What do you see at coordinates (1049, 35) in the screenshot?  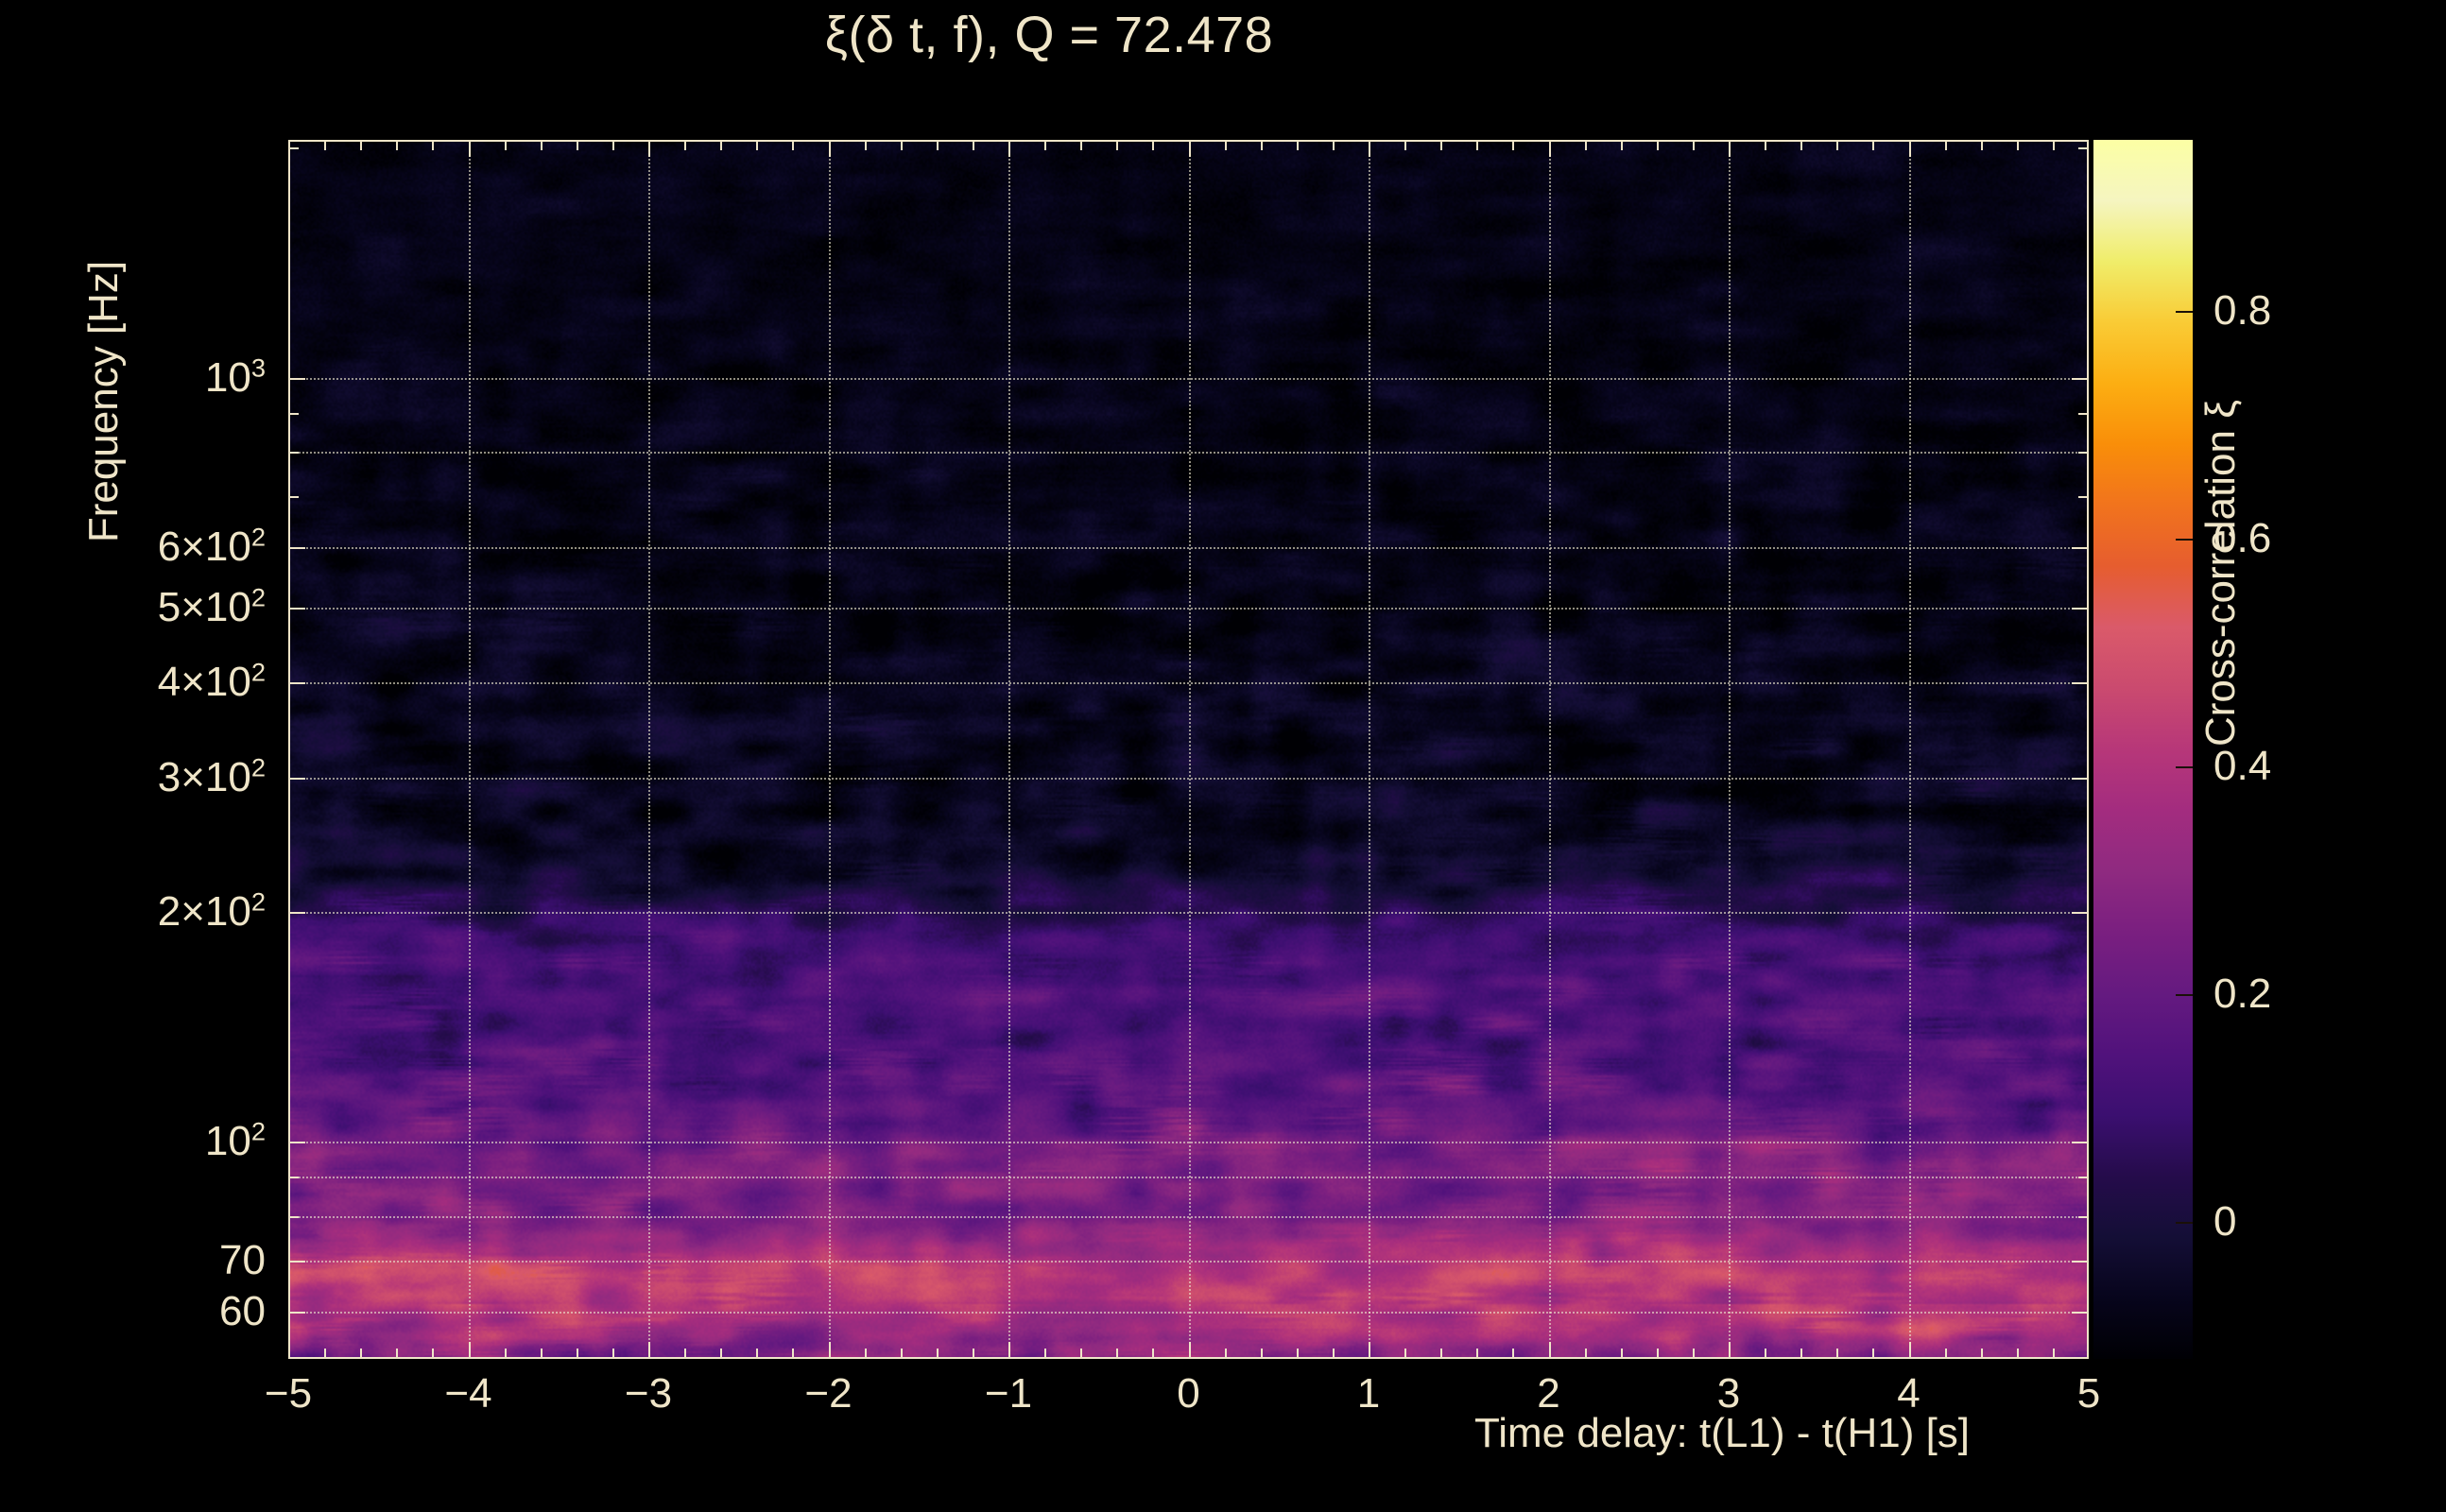 I see `page-title: ξ(δ t, f), Q = 72.478` at bounding box center [1049, 35].